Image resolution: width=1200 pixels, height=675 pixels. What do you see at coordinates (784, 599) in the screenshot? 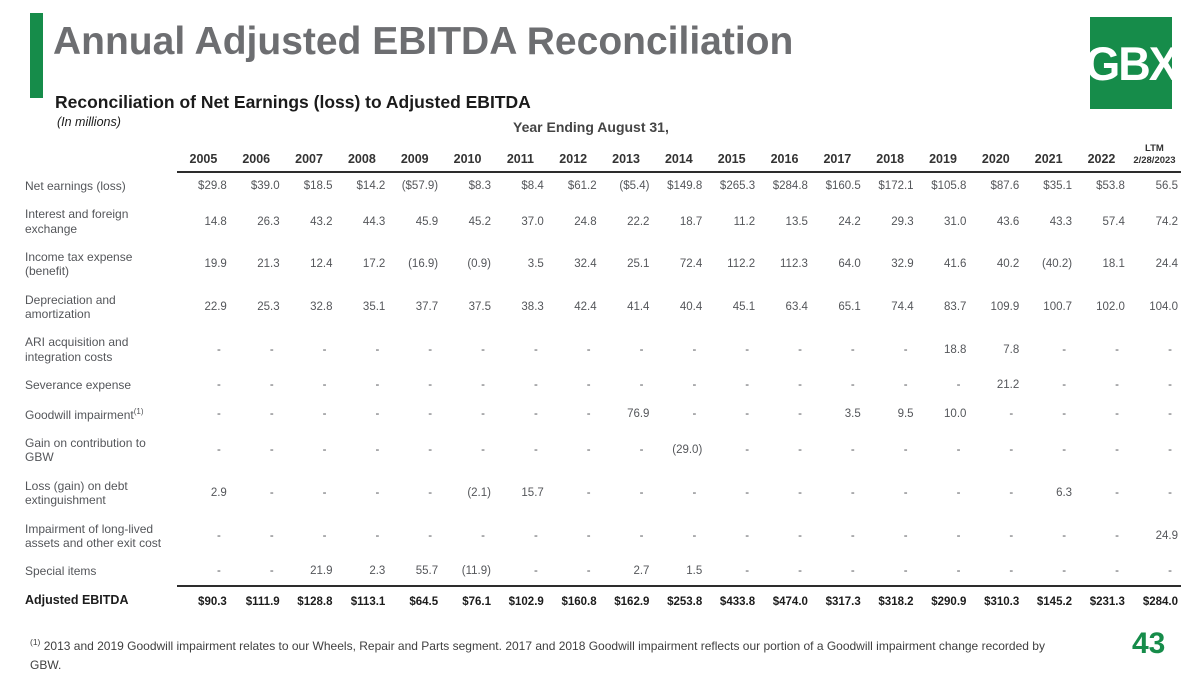
I see `value-cell: $474.0` at bounding box center [784, 599].